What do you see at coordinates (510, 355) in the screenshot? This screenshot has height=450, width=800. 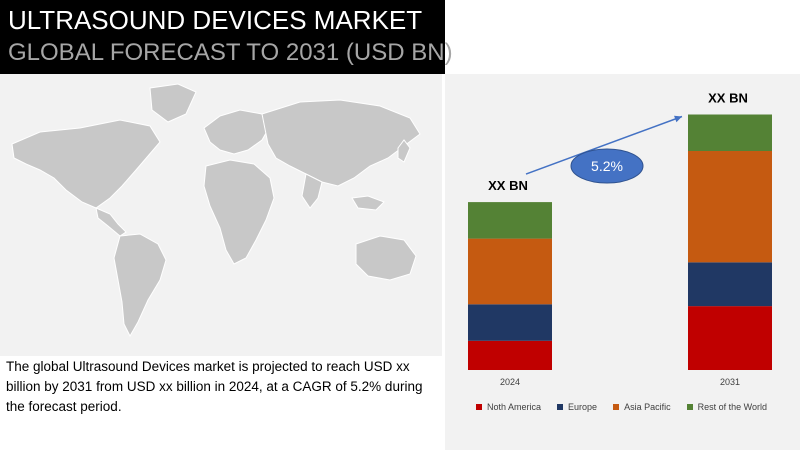 I see `bar-segment-2024-noth-america` at bounding box center [510, 355].